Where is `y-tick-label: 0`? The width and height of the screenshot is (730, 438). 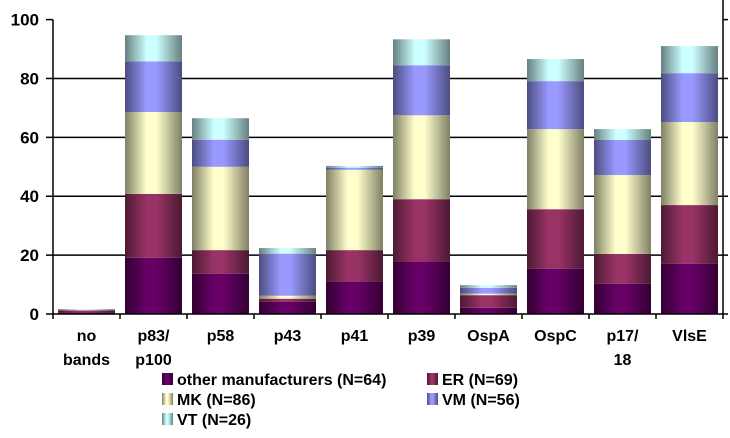
y-tick-label: 0 is located at coordinates (34, 314).